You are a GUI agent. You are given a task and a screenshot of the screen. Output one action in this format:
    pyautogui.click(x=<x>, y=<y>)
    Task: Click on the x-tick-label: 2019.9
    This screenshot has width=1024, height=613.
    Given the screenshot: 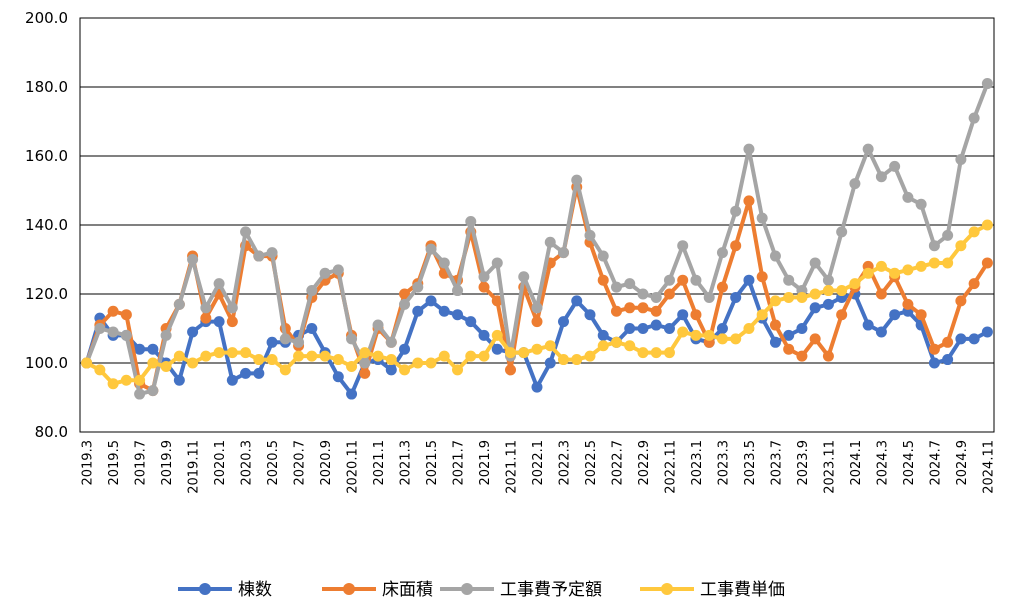 What is the action you would take?
    pyautogui.click(x=167, y=463)
    